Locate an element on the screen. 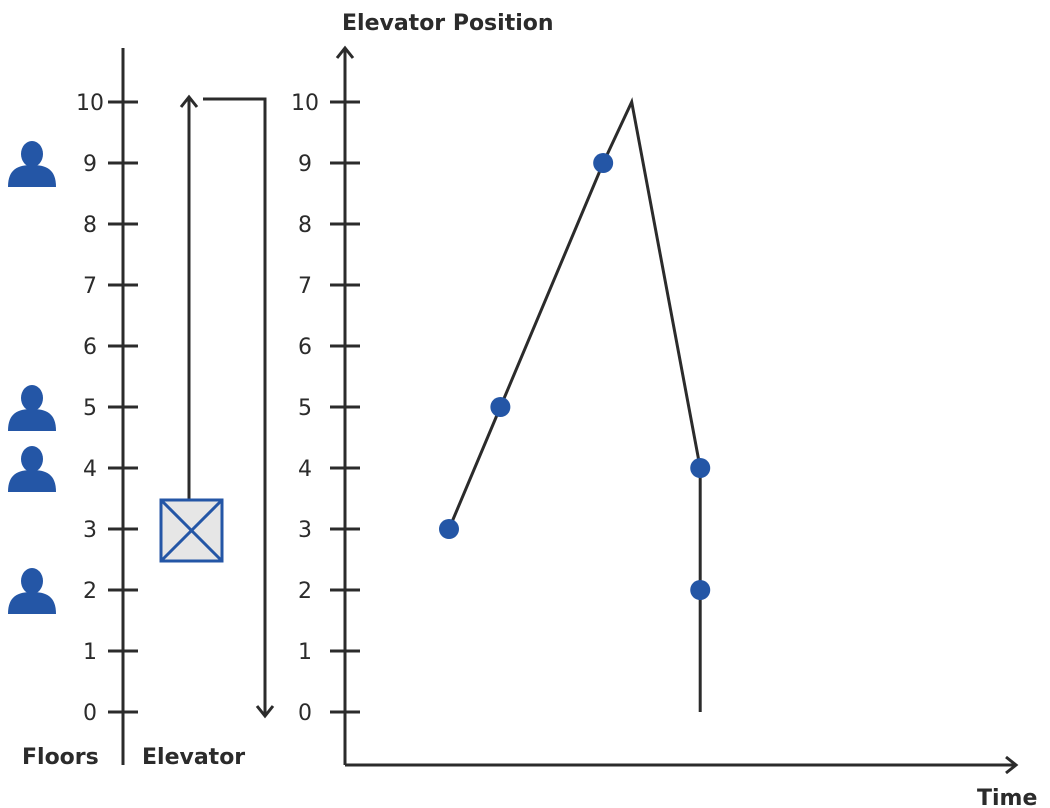 The image size is (1050, 808). floor-tick-label: 0 is located at coordinates (90, 713).